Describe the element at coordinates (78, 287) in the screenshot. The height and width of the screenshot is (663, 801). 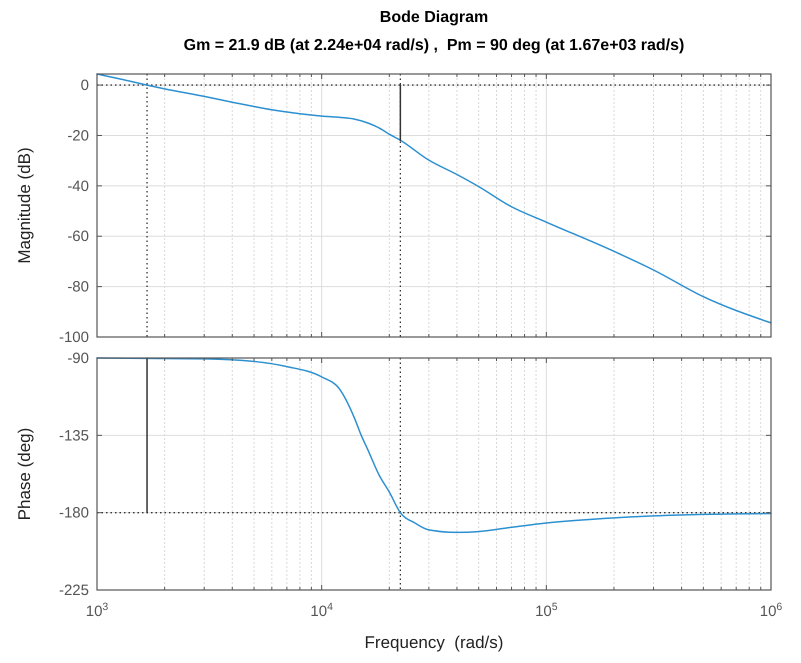
I see `y-tick-label: -80` at that location.